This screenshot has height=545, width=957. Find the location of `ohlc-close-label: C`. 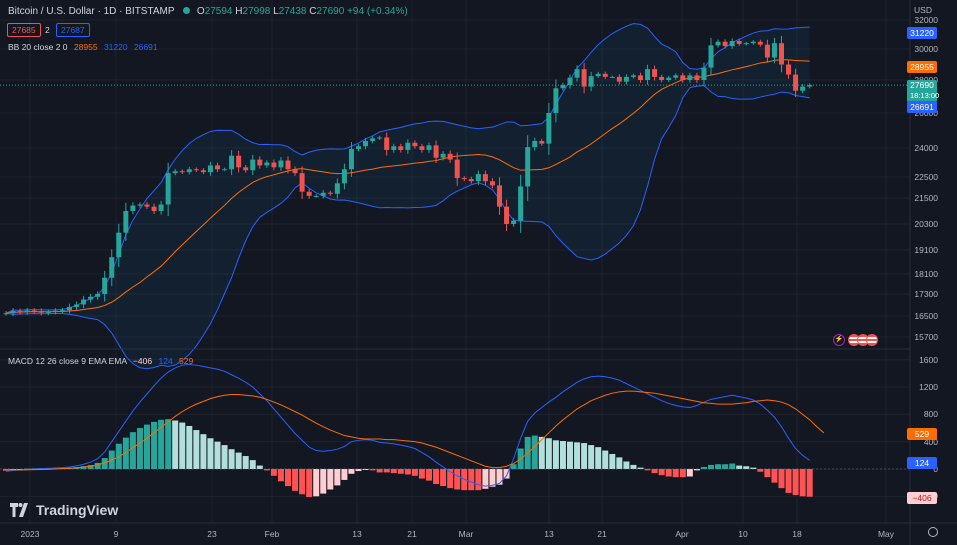

ohlc-close-label: C is located at coordinates (313, 11).